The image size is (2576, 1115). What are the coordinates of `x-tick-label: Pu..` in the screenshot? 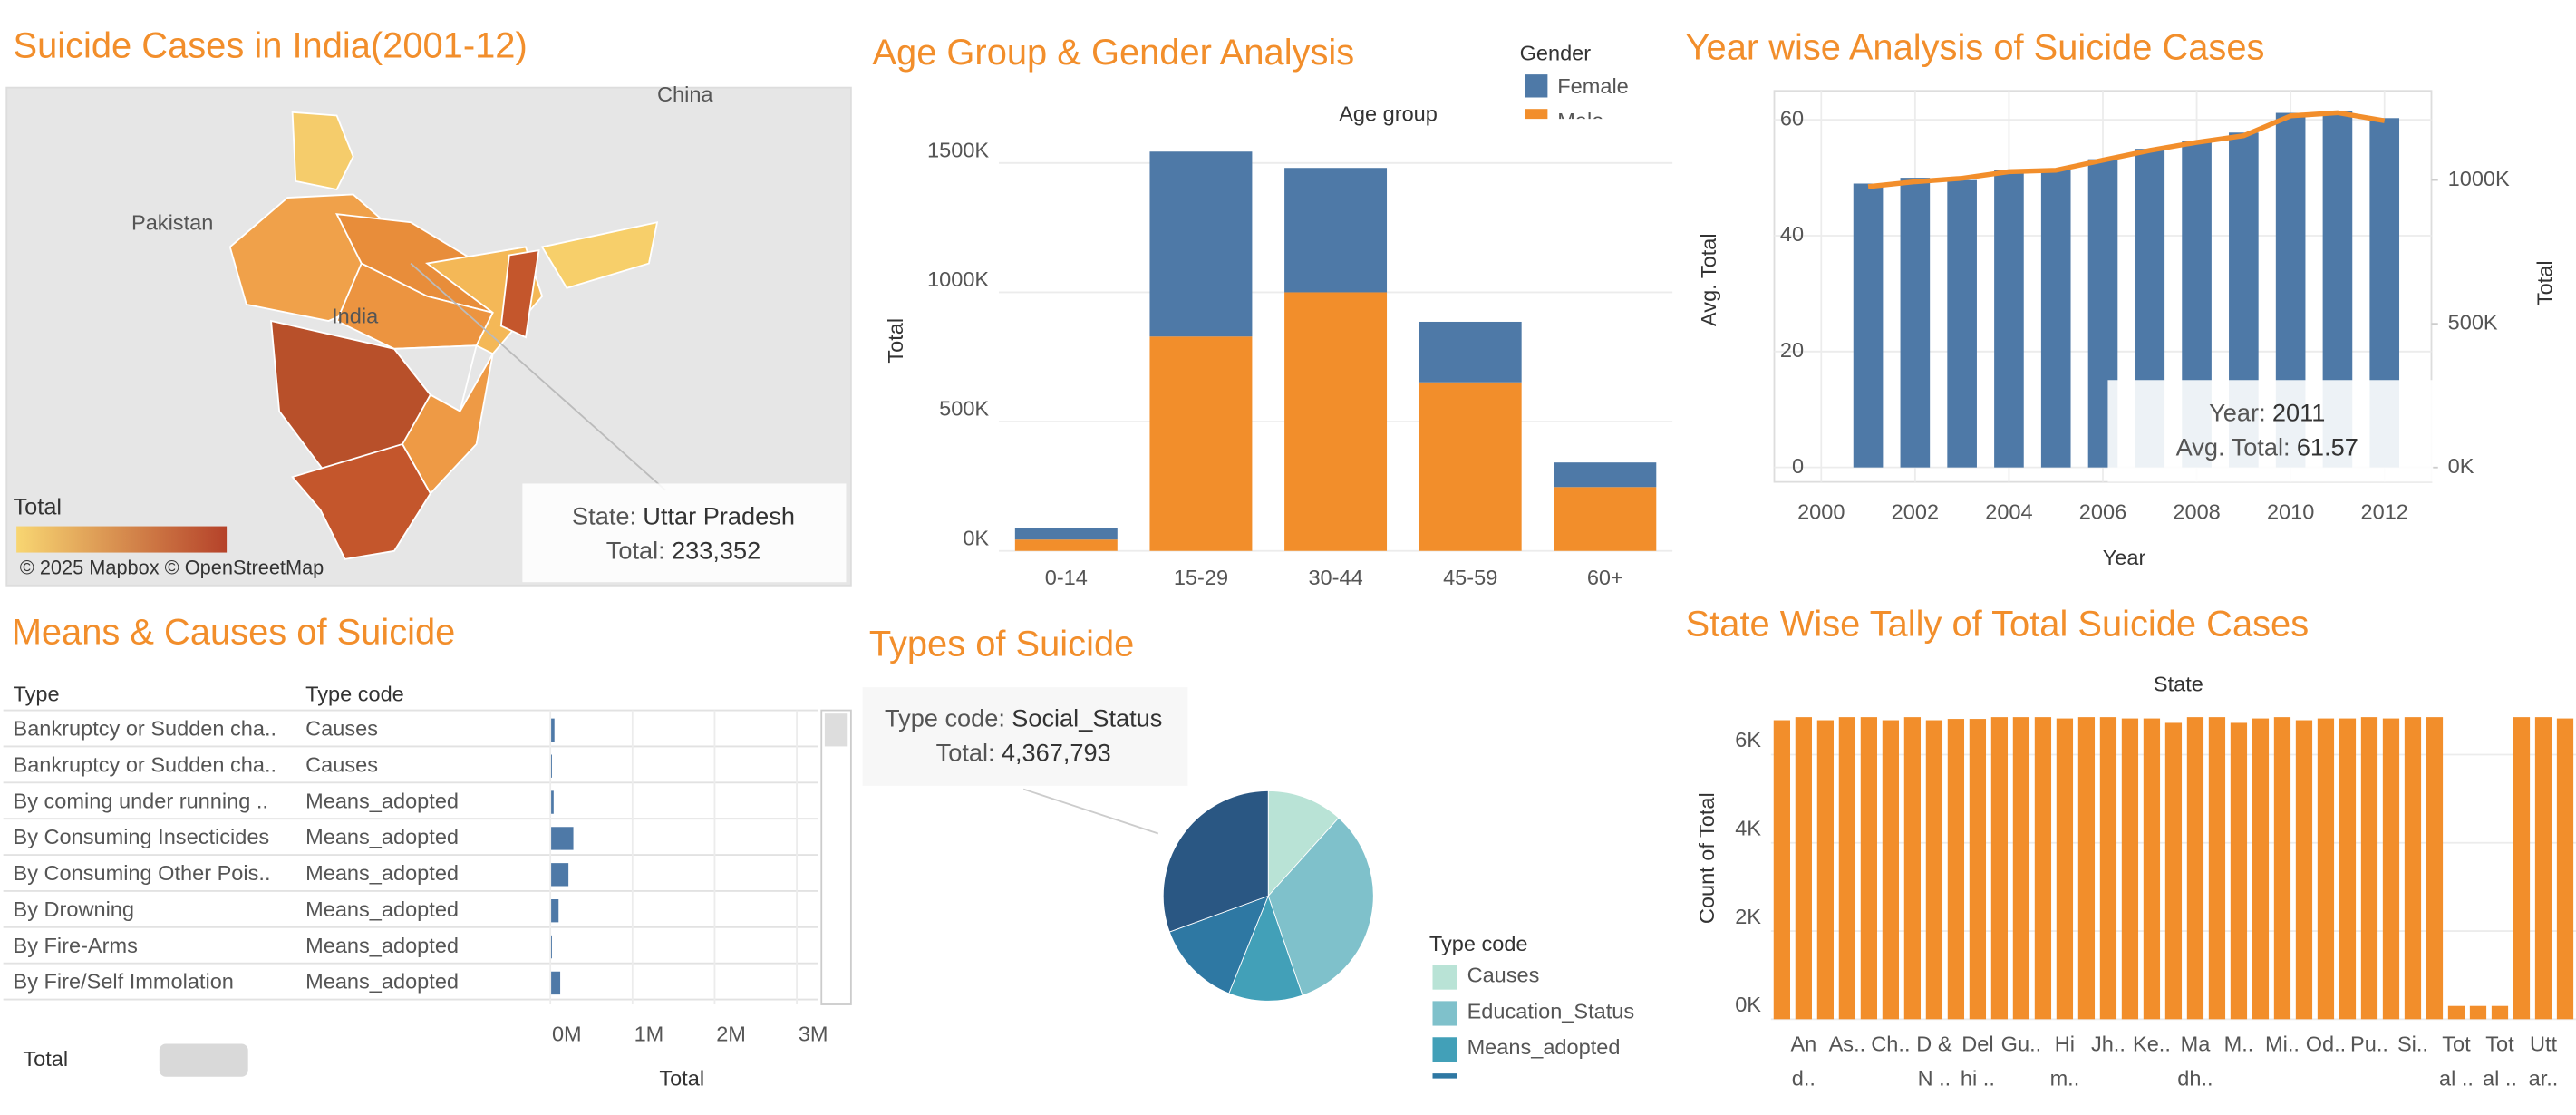 It's located at (2369, 1045).